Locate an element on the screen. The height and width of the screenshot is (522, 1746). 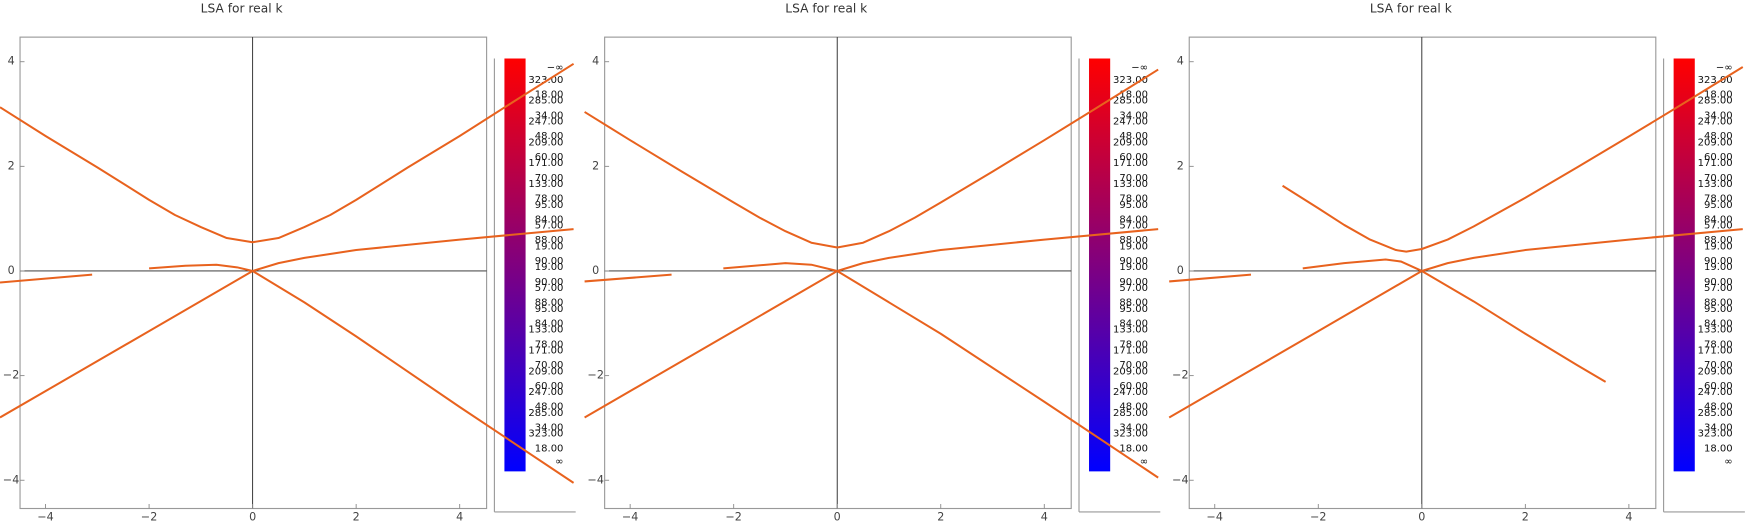
colorbar-label: −∞ is located at coordinates (1139, 67).